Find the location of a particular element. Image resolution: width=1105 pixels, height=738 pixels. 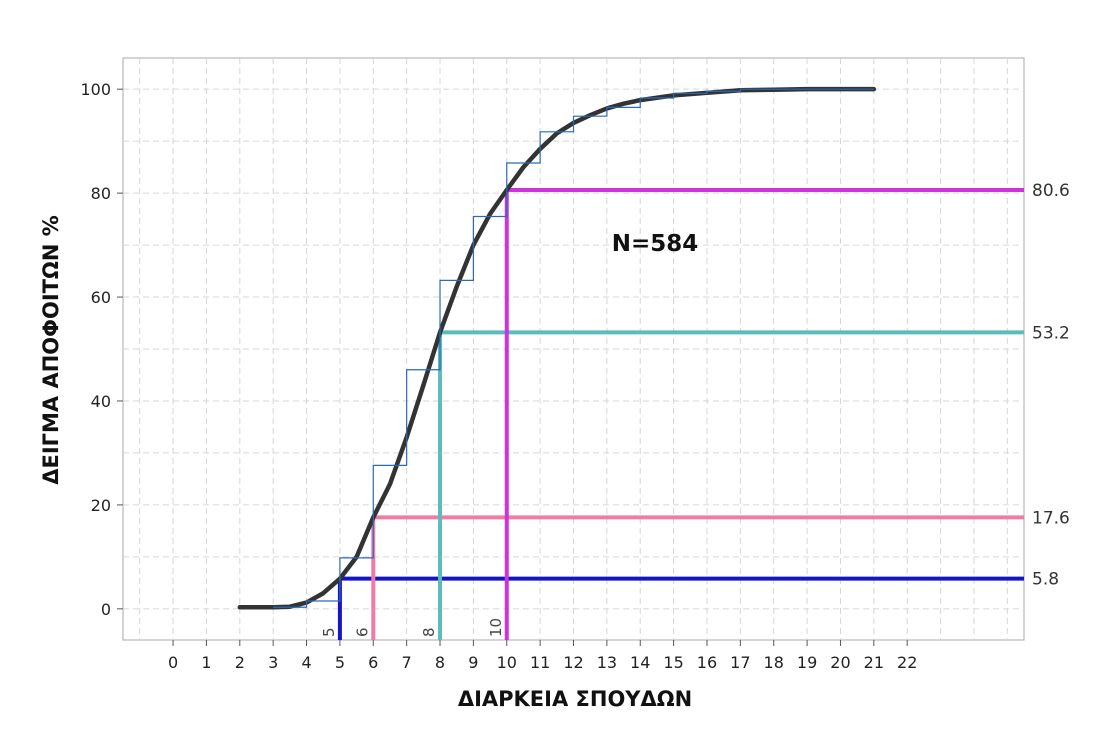

reference-x-label: 6 is located at coordinates (362, 632).